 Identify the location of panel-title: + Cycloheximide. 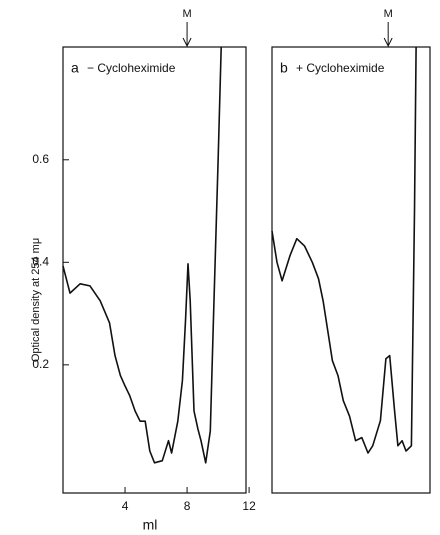
(340, 68).